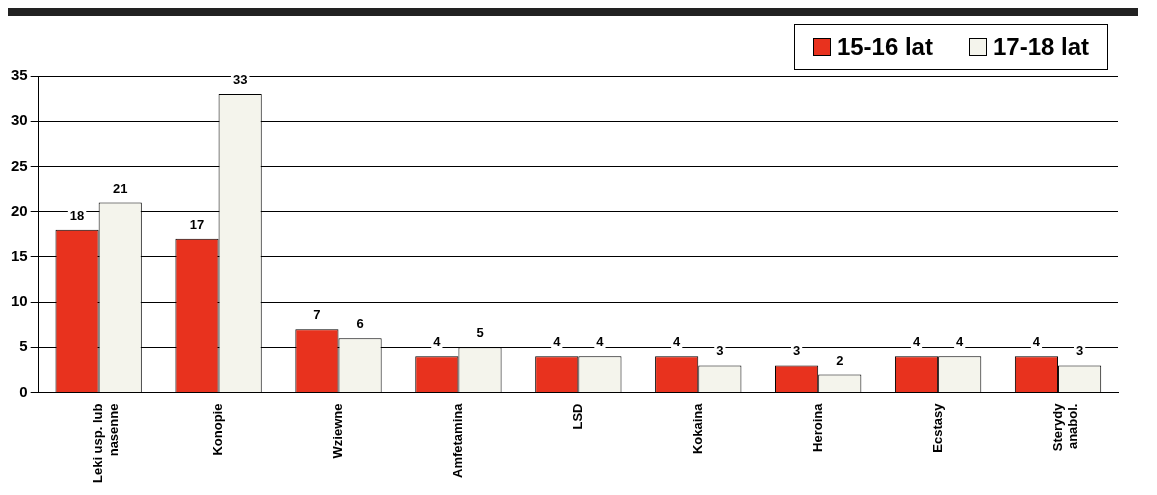 Image resolution: width=1157 pixels, height=495 pixels. Describe the element at coordinates (480, 333) in the screenshot. I see `data-label: 5` at that location.